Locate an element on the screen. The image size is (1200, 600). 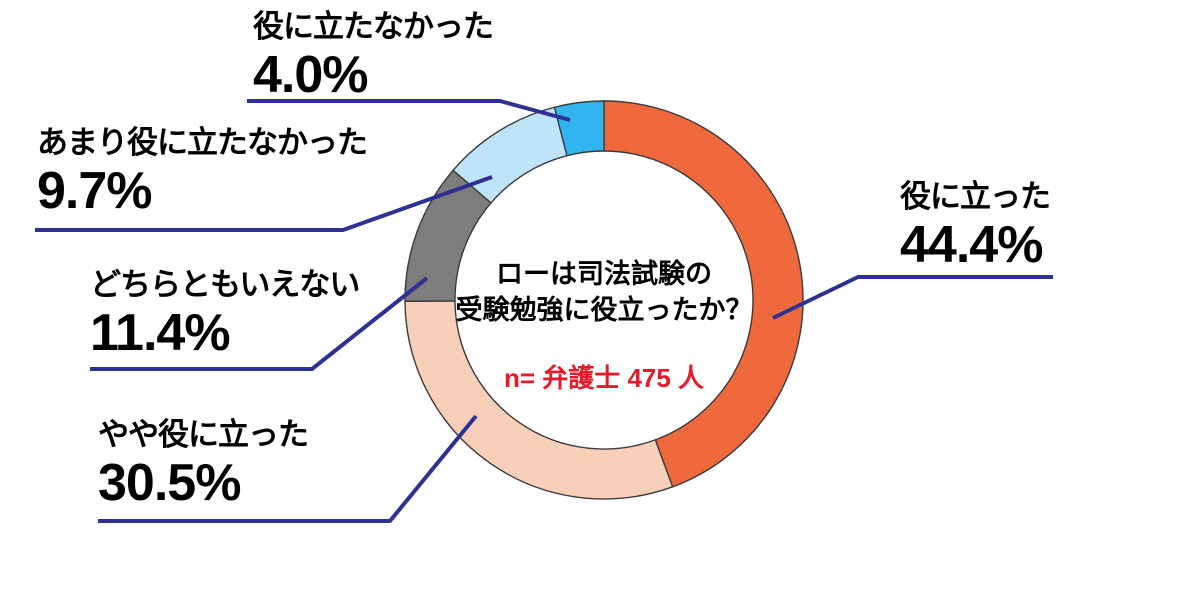
callout-not-useful-value: 4.0% is located at coordinates (311, 75).